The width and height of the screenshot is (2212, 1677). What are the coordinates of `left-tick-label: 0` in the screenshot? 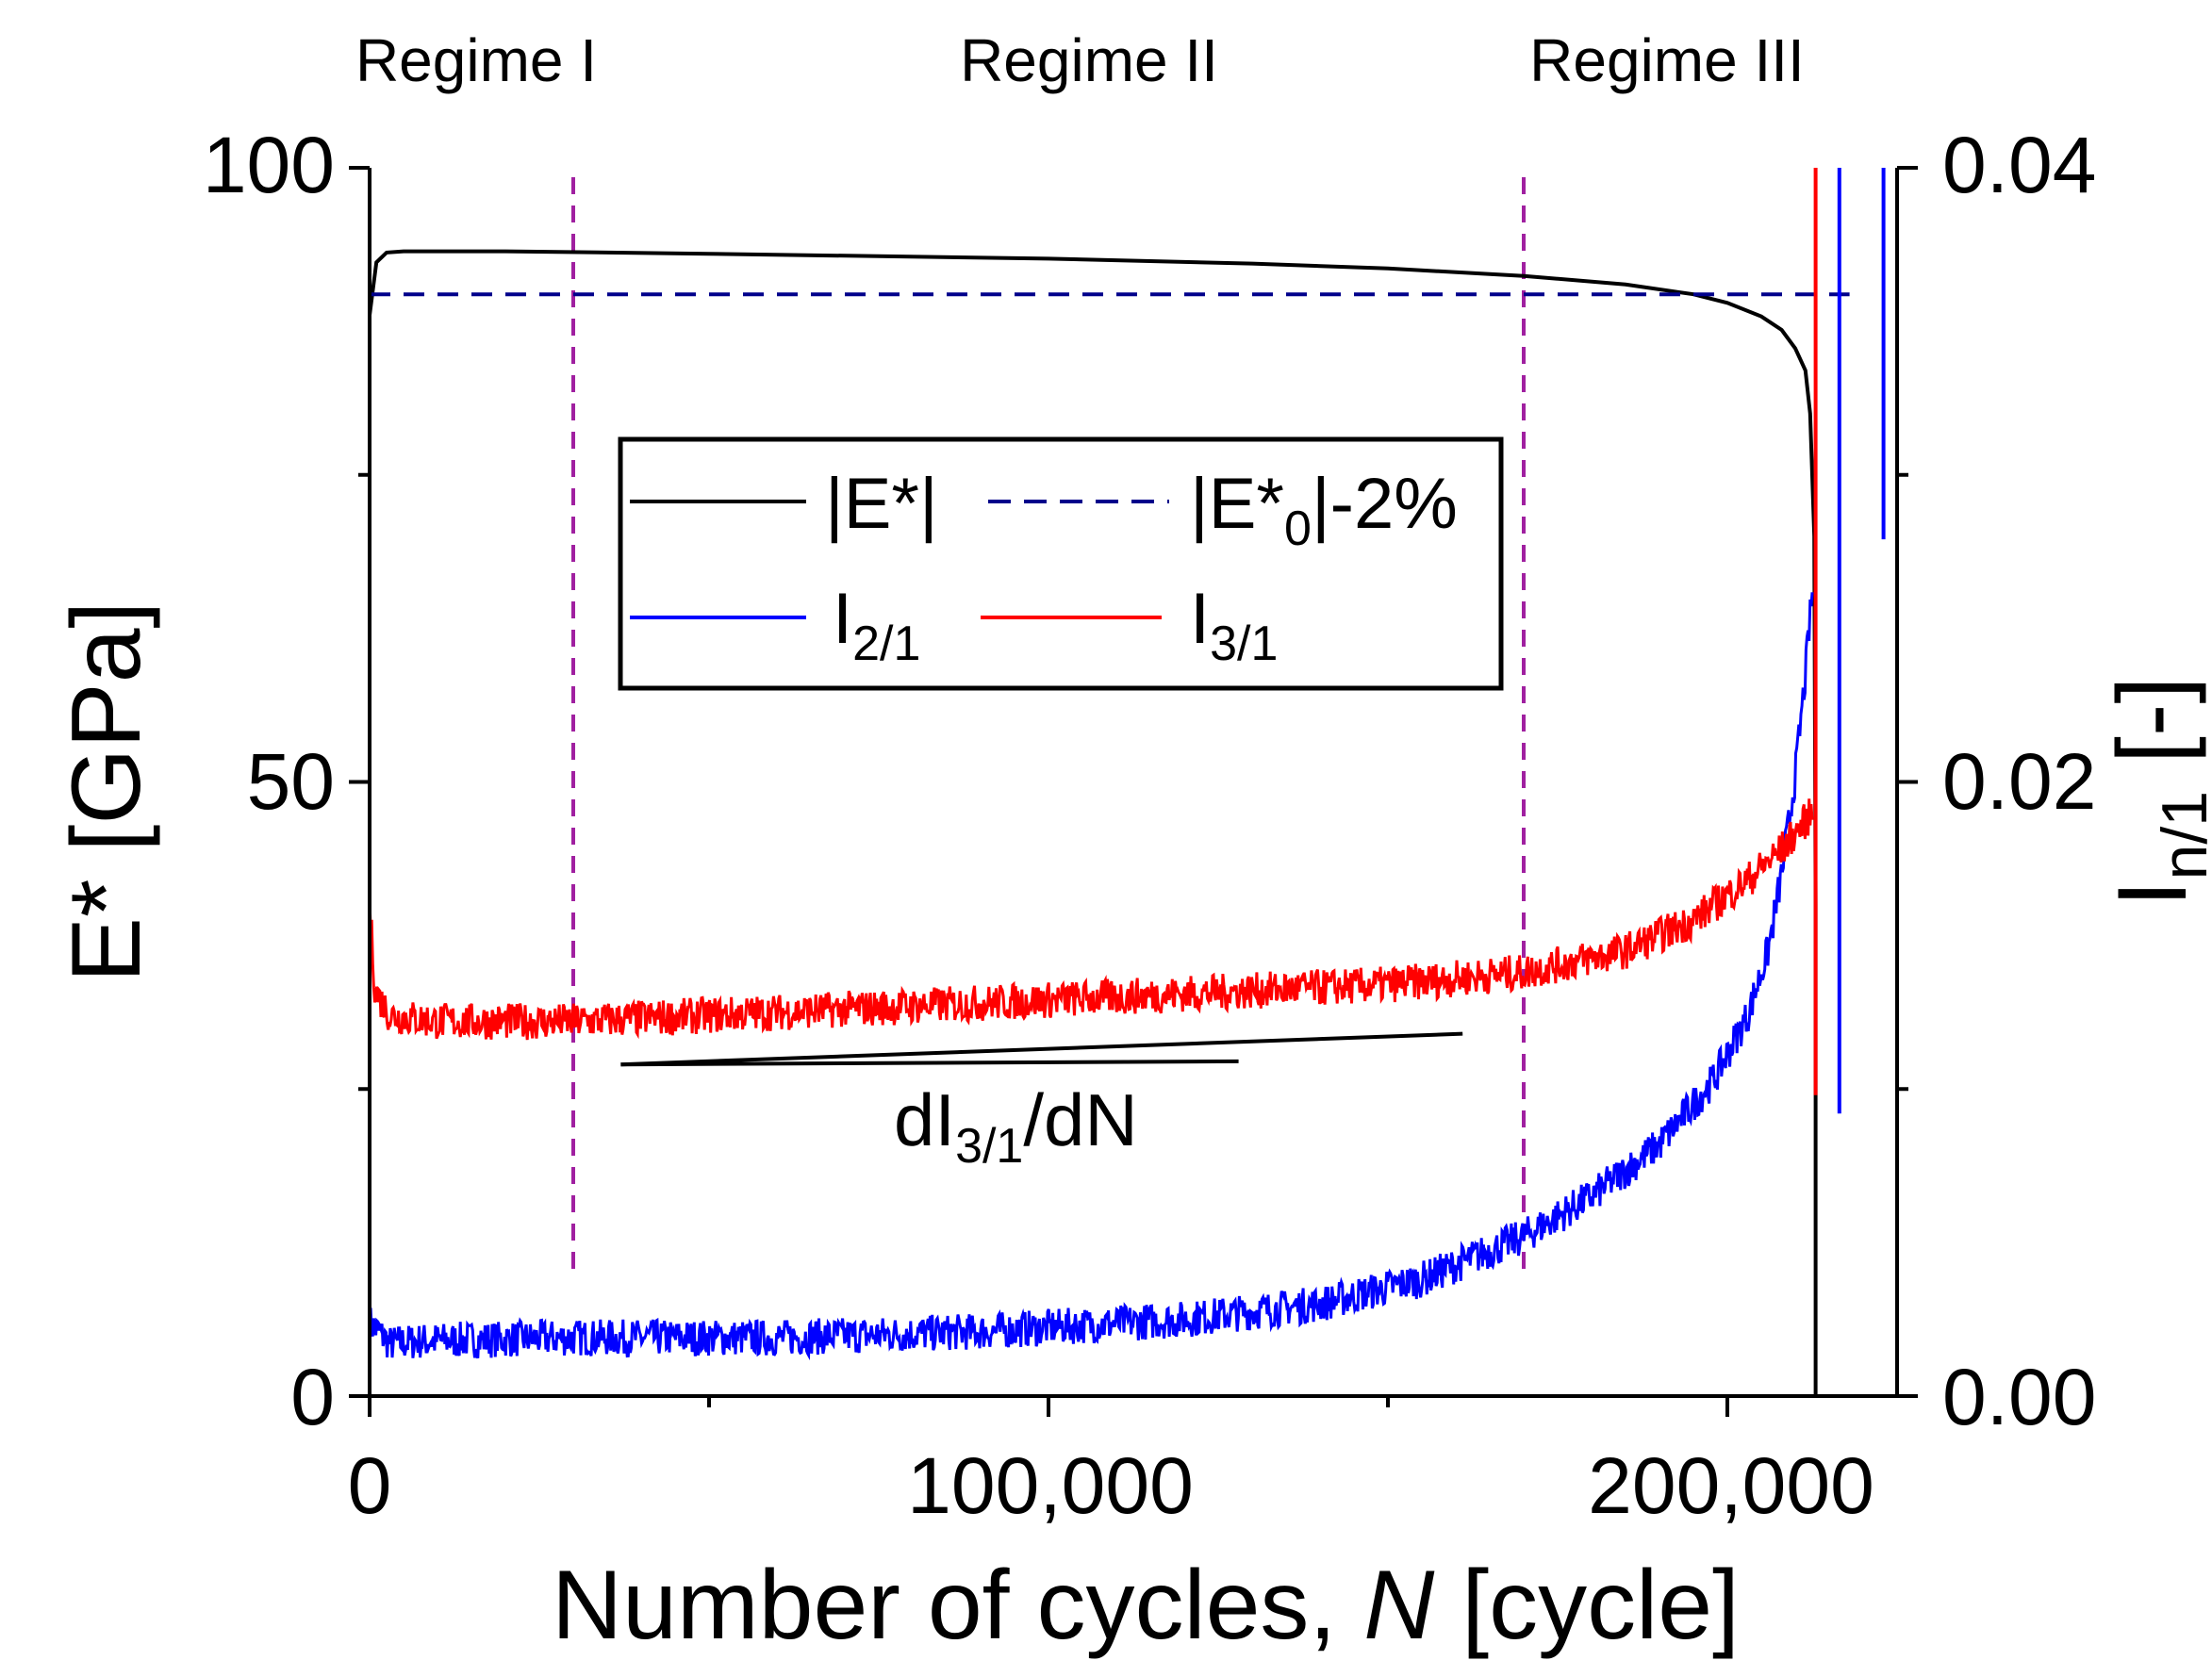 It's located at (312, 1397).